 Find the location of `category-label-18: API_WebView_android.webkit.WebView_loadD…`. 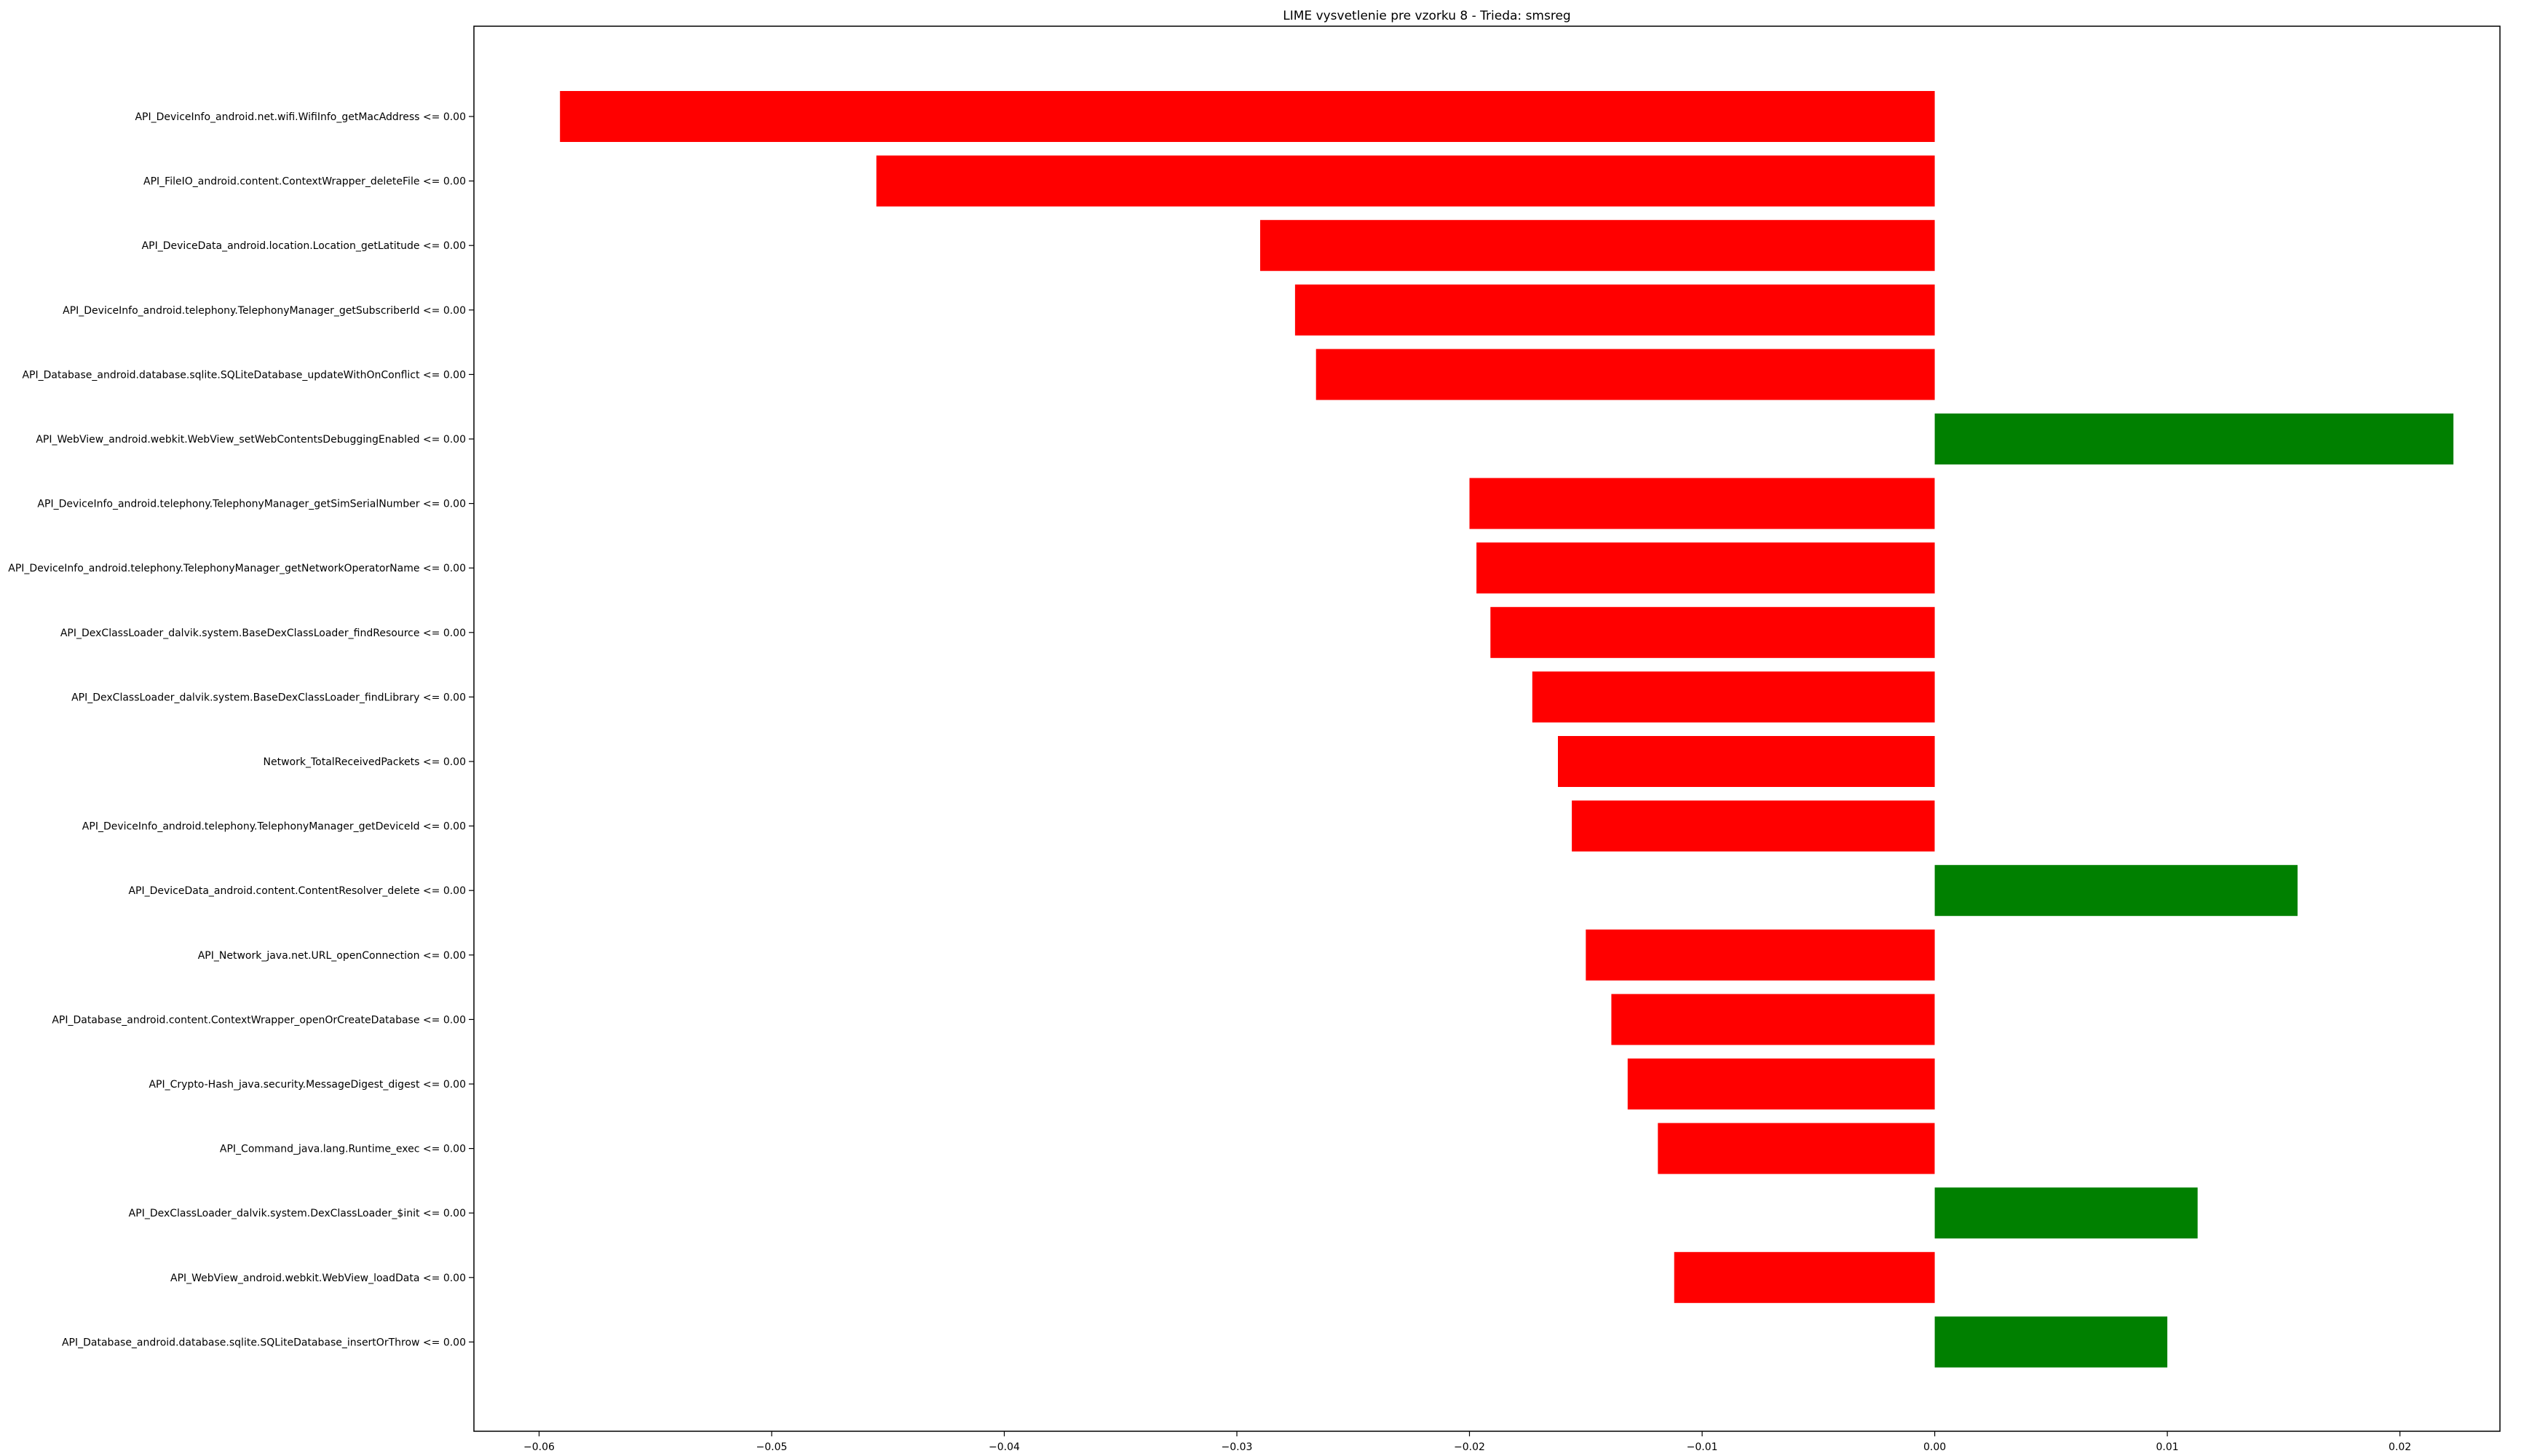

category-label-18: API_WebView_android.webkit.WebView_loadD… is located at coordinates (318, 1278).